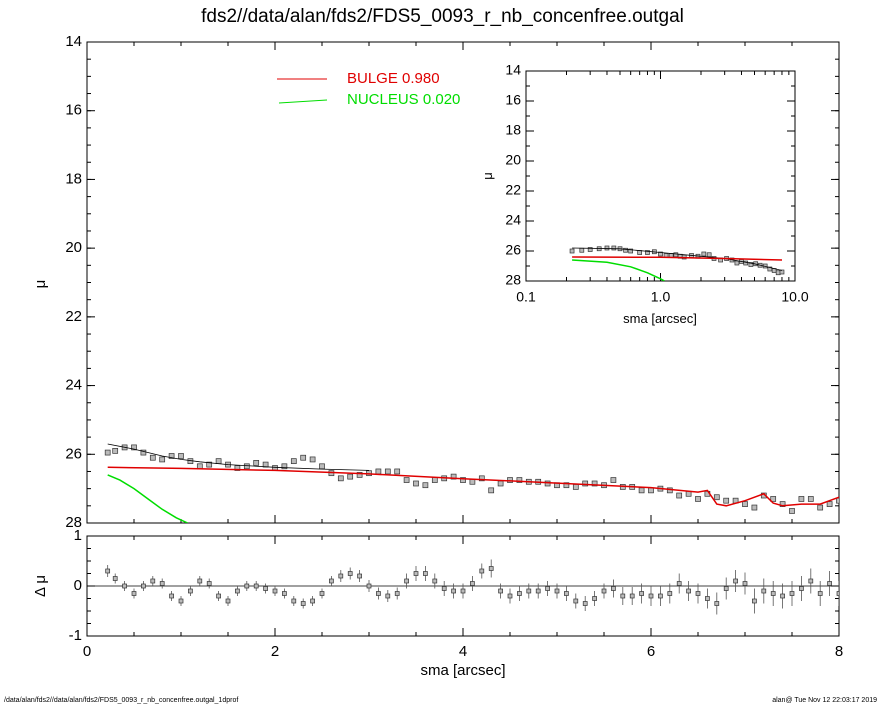 The width and height of the screenshot is (885, 708). I want to click on y-tick-label: 0, so click(78, 585).